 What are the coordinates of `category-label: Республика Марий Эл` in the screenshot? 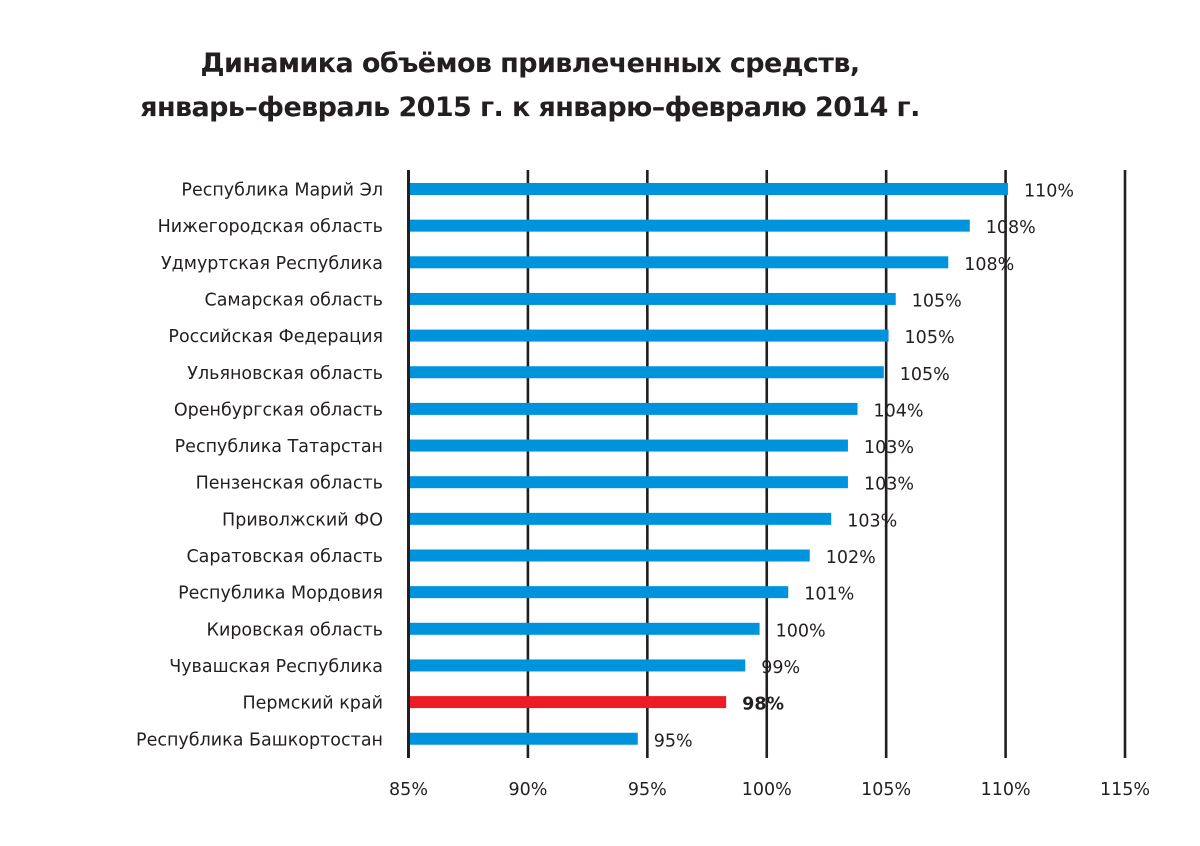 It's located at (282, 191).